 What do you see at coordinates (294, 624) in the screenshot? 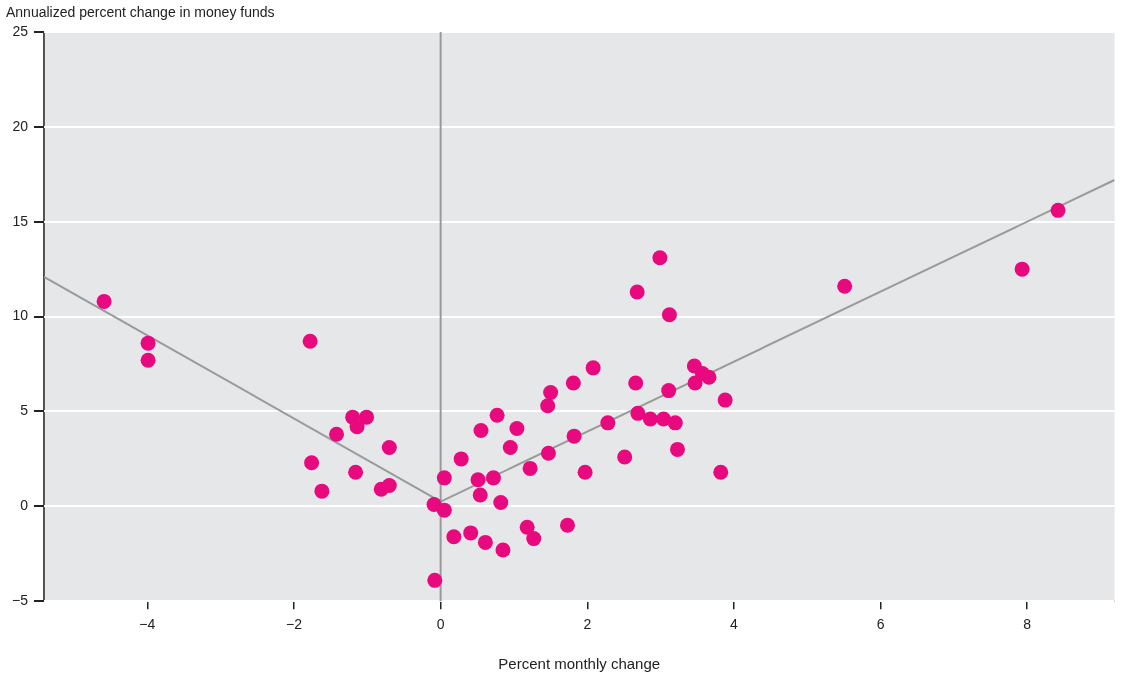
I see `x-tick-label: −2` at bounding box center [294, 624].